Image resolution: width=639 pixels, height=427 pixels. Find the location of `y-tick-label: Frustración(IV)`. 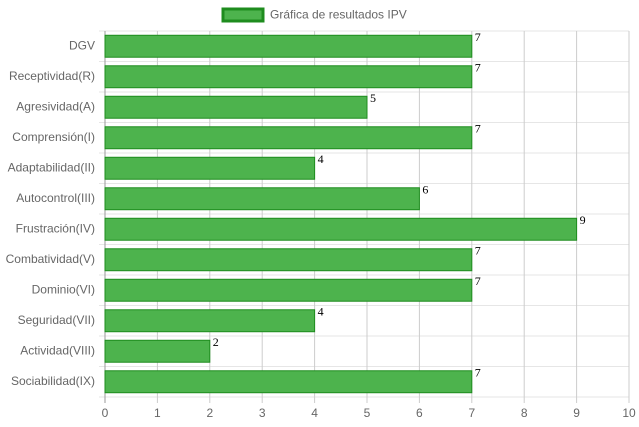

y-tick-label: Frustración(IV) is located at coordinates (55, 228).